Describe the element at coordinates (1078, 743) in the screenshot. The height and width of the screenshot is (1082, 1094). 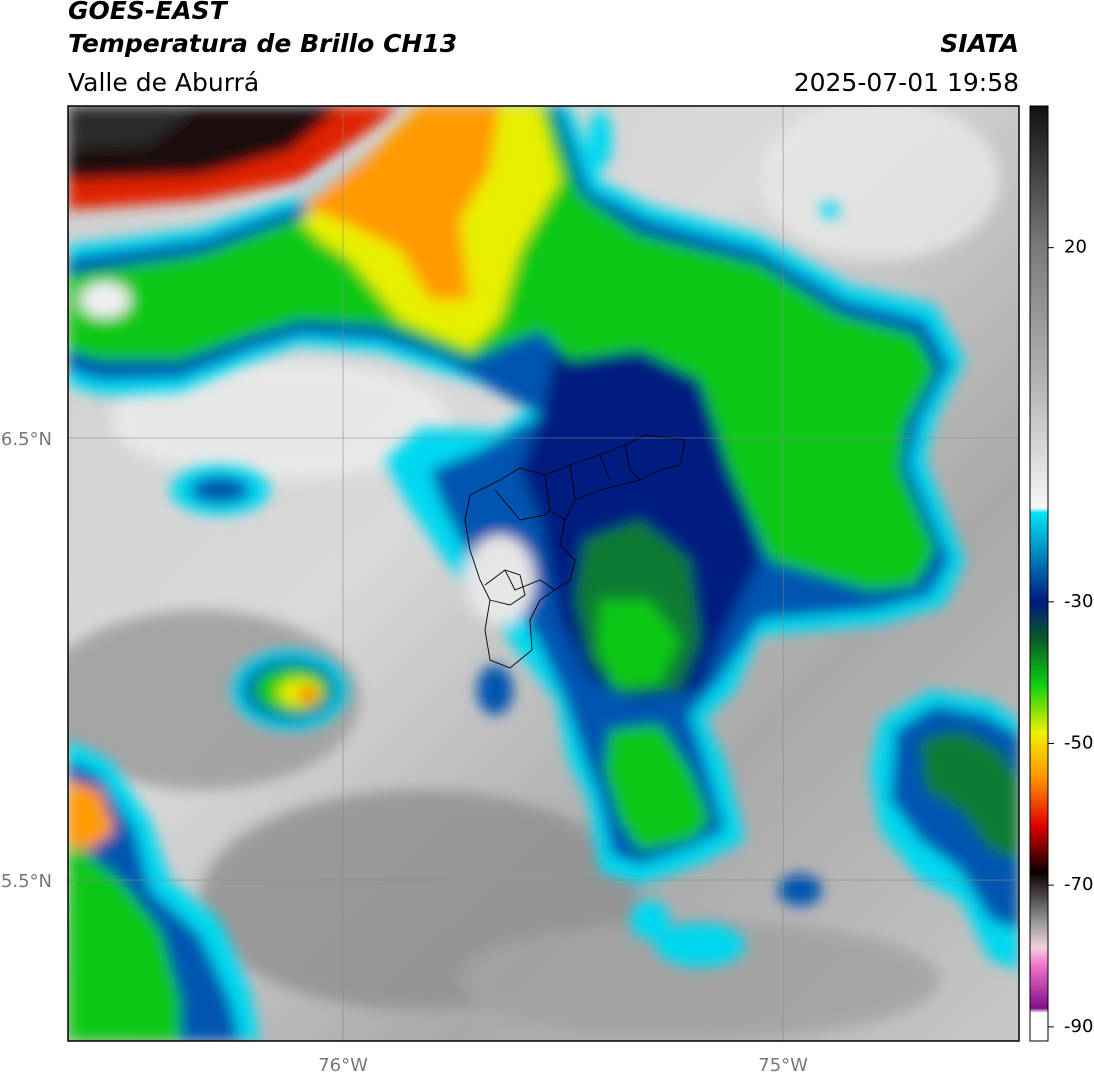
I see `colorbar-tick-label: -50` at that location.